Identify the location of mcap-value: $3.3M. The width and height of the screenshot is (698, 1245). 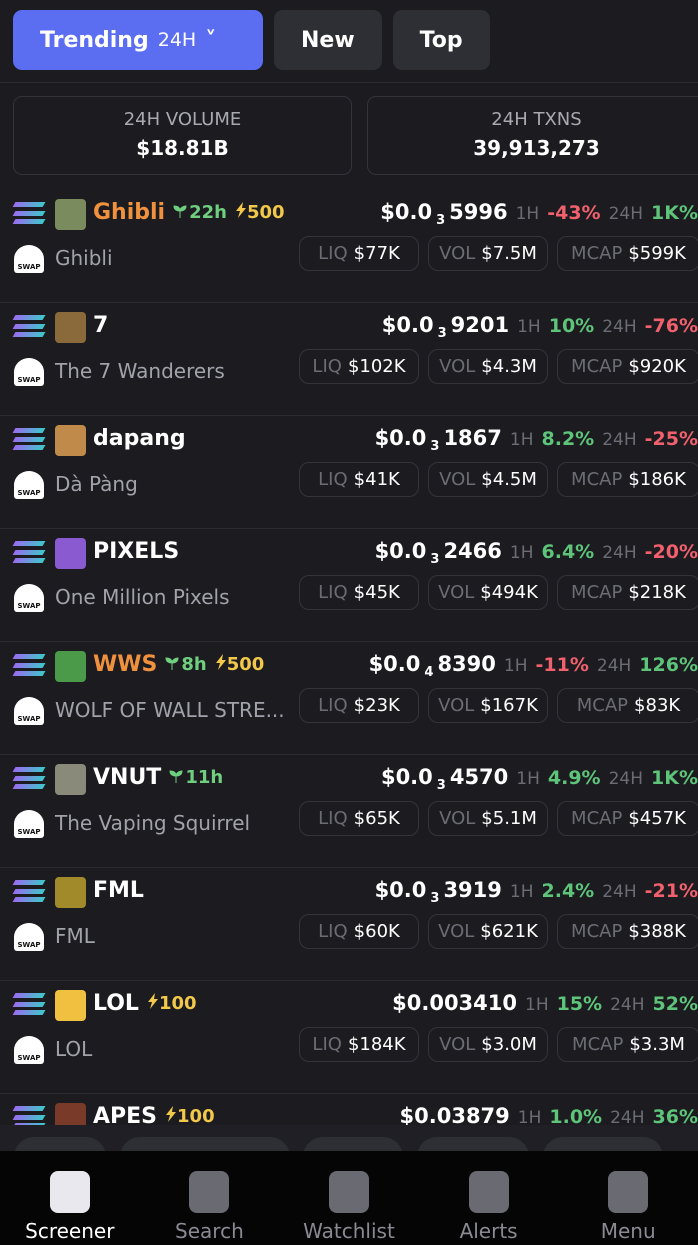
(657, 1044).